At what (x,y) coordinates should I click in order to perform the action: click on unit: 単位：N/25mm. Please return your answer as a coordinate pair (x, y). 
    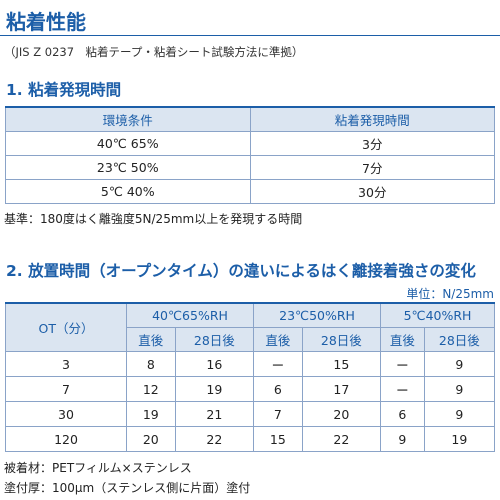
    Looking at the image, I should click on (450, 294).